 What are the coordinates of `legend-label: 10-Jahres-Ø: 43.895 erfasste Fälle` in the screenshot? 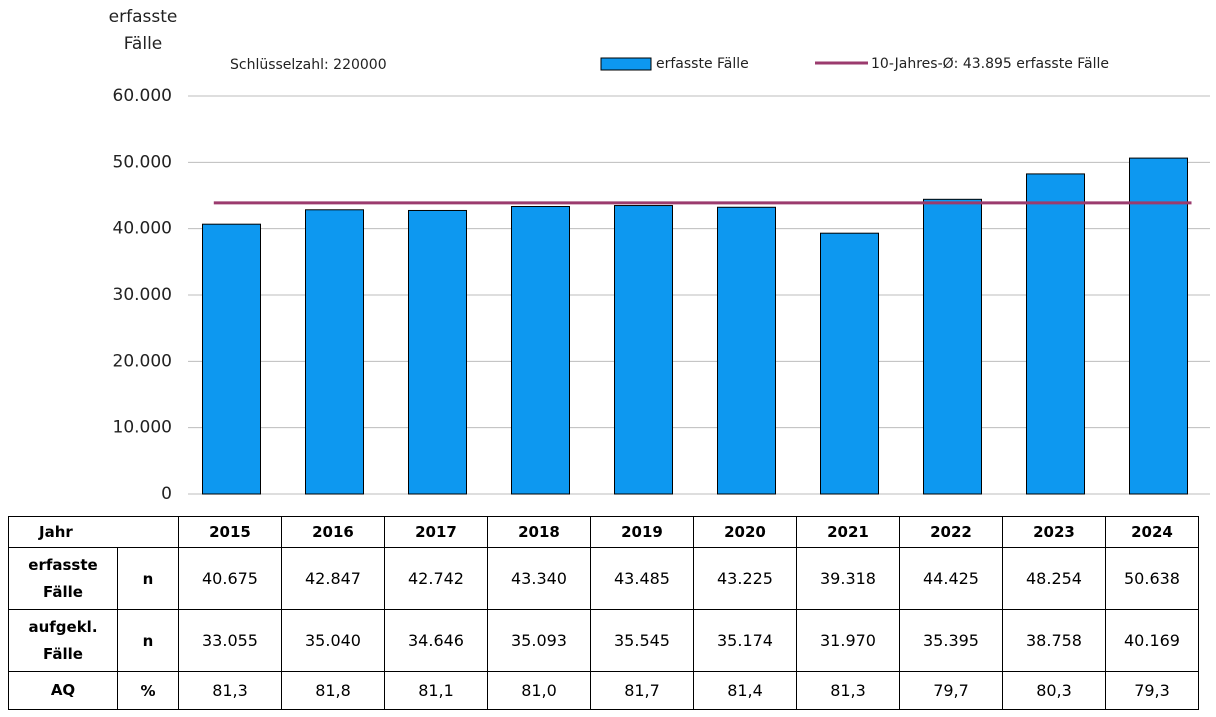 It's located at (990, 64).